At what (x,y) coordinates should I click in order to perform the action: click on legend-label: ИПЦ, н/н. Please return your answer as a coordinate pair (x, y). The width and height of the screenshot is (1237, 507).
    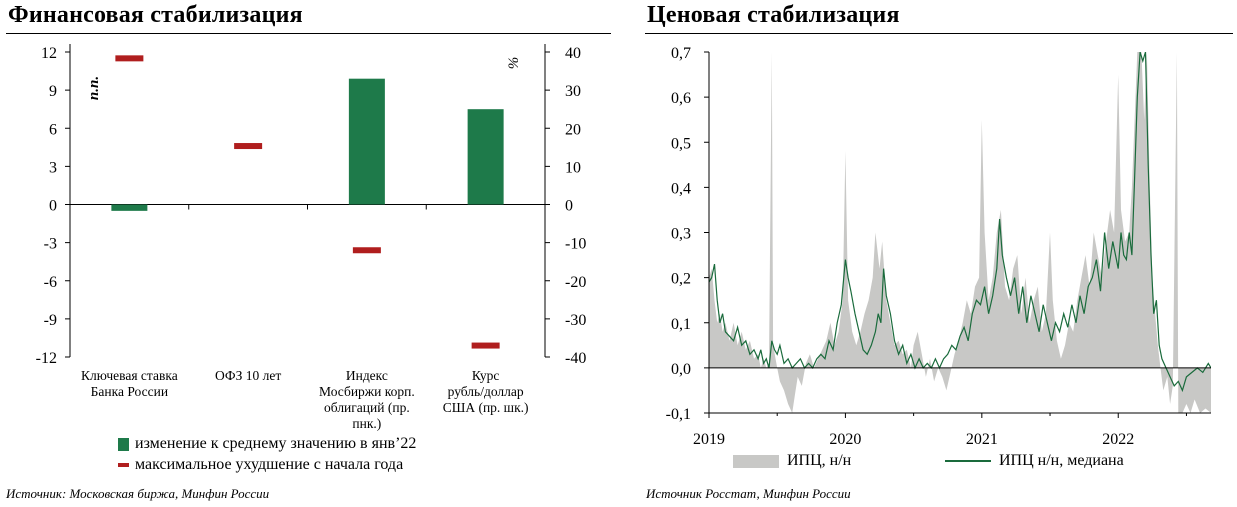
    Looking at the image, I should click on (819, 460).